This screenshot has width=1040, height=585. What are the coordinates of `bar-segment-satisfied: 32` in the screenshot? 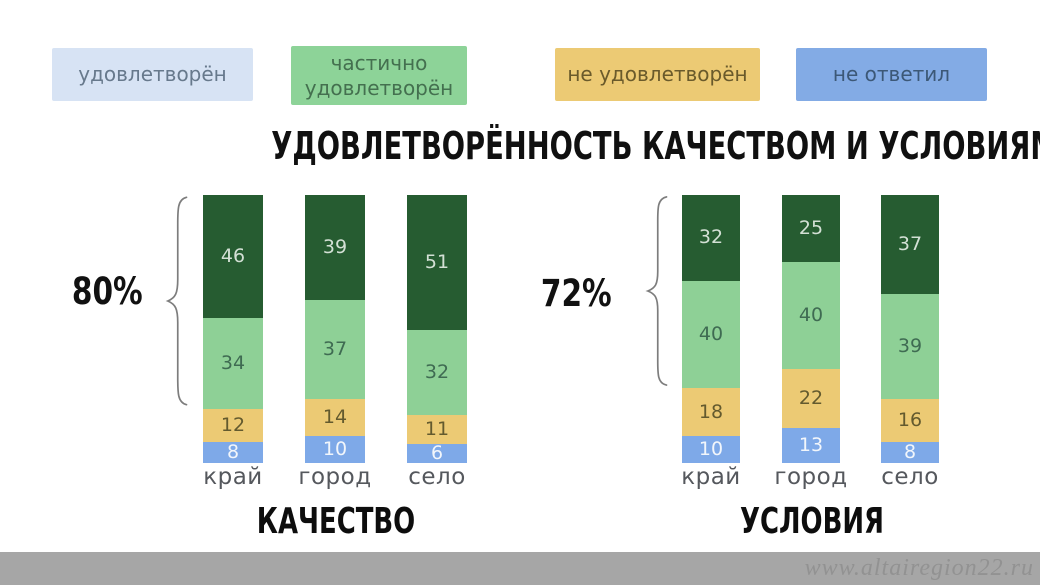 It's located at (711, 238).